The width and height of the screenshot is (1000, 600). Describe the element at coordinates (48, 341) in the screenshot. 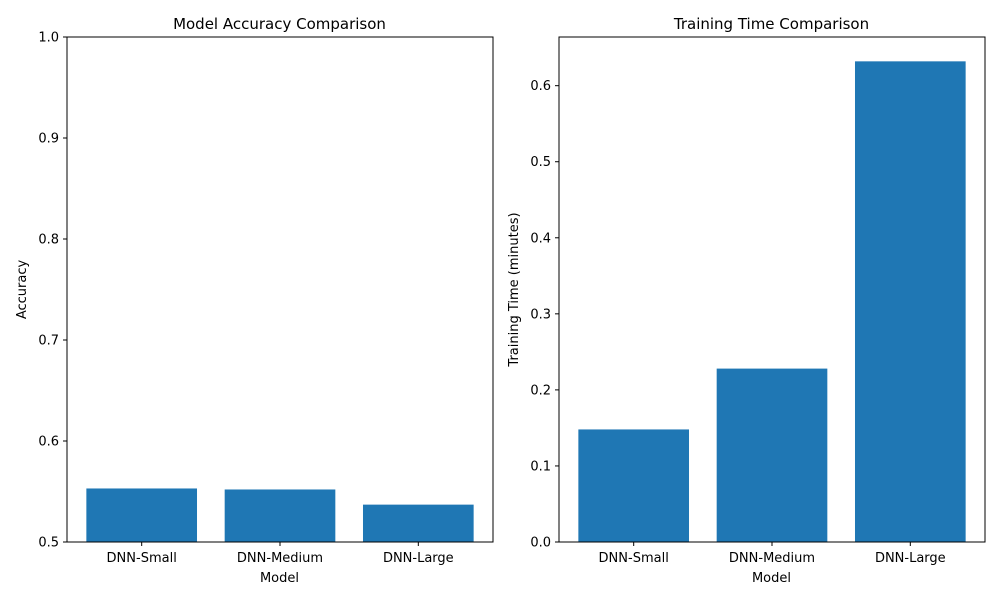

I see `y-tick-label: 0.7` at that location.